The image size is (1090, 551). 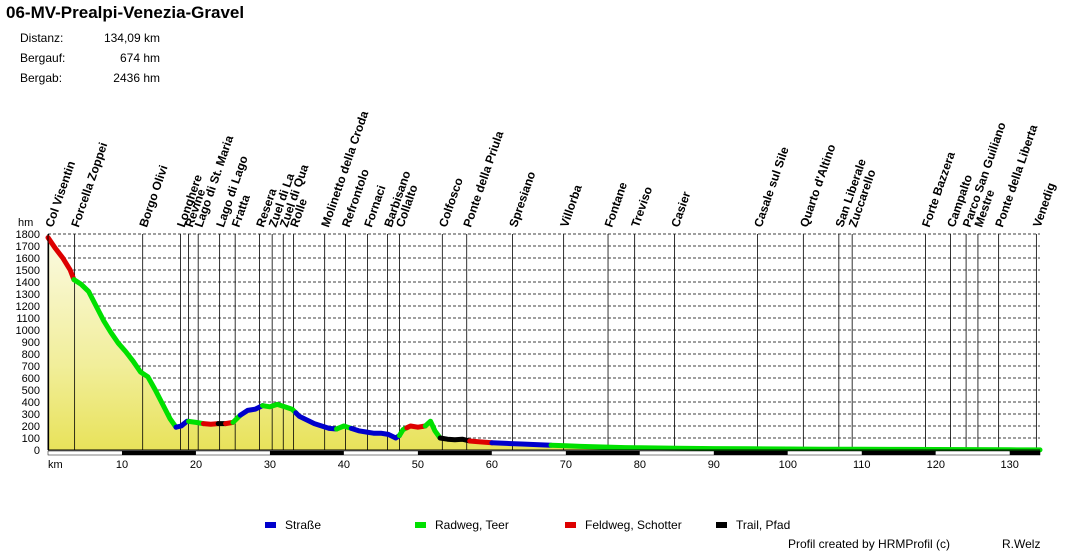 What do you see at coordinates (303, 525) in the screenshot?
I see `legend-label-strasse: Straße` at bounding box center [303, 525].